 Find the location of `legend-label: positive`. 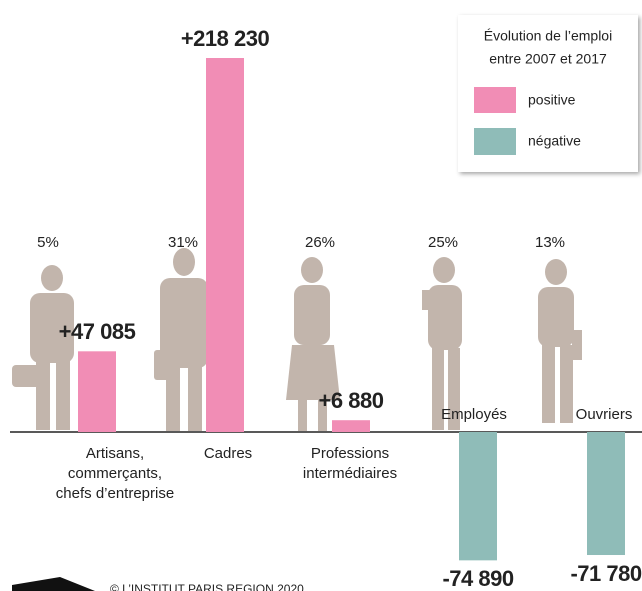

legend-label: positive is located at coordinates (552, 100).